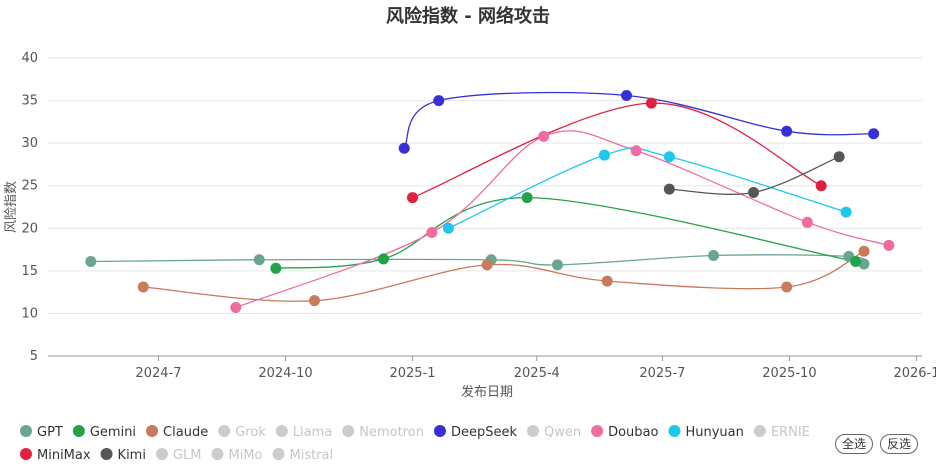 The height and width of the screenshot is (468, 936). I want to click on legend-marker-mistral, so click(278, 454).